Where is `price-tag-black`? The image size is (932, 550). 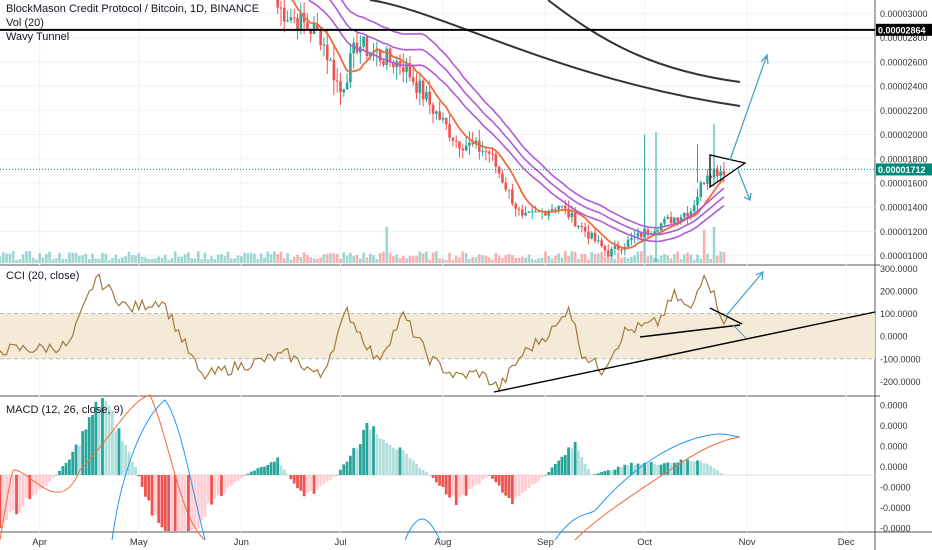 price-tag-black is located at coordinates (904, 29).